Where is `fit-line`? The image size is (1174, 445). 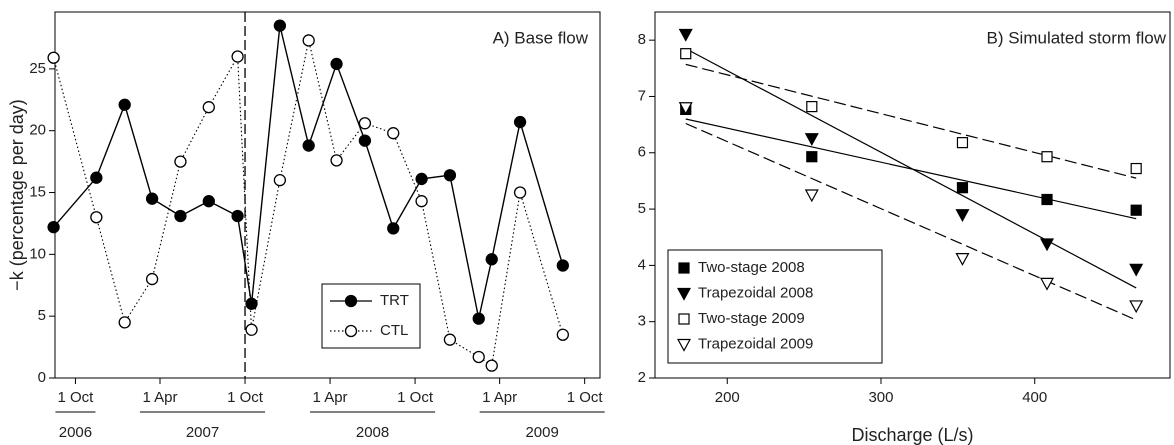 fit-line is located at coordinates (911, 121).